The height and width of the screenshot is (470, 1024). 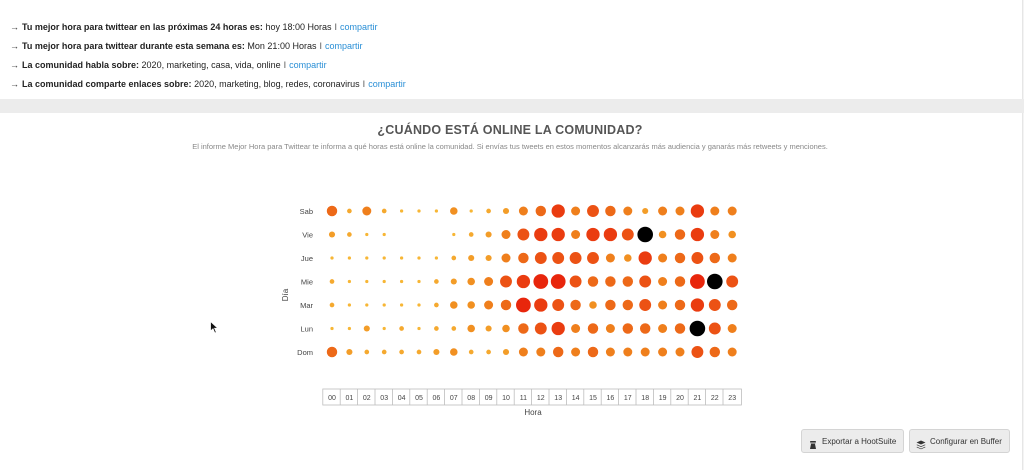 I want to click on hour-label: 19, so click(x=663, y=398).